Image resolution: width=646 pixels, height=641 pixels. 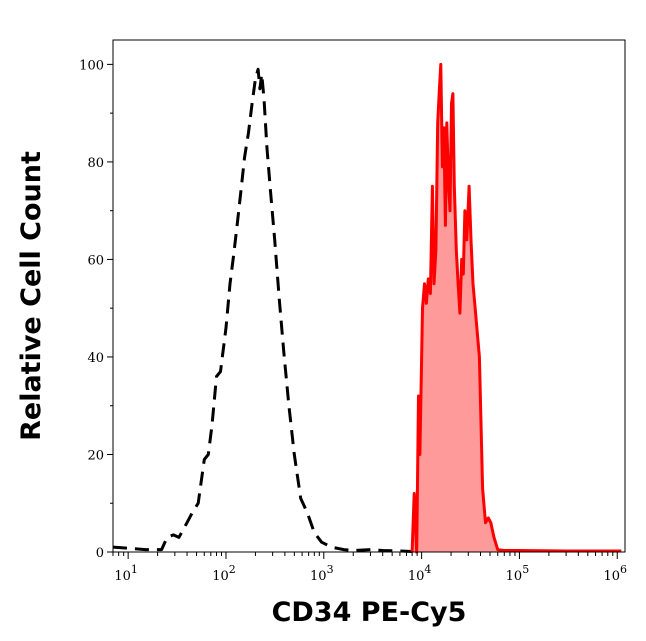 What do you see at coordinates (95, 163) in the screenshot?
I see `y-tick-label: 80` at bounding box center [95, 163].